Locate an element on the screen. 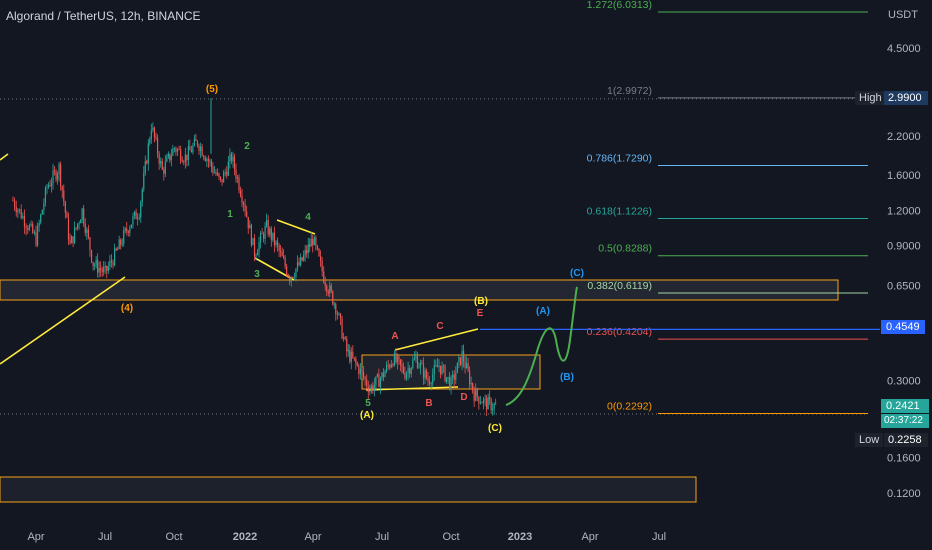 Image resolution: width=932 pixels, height=550 pixels. high-label: High is located at coordinates (870, 98).